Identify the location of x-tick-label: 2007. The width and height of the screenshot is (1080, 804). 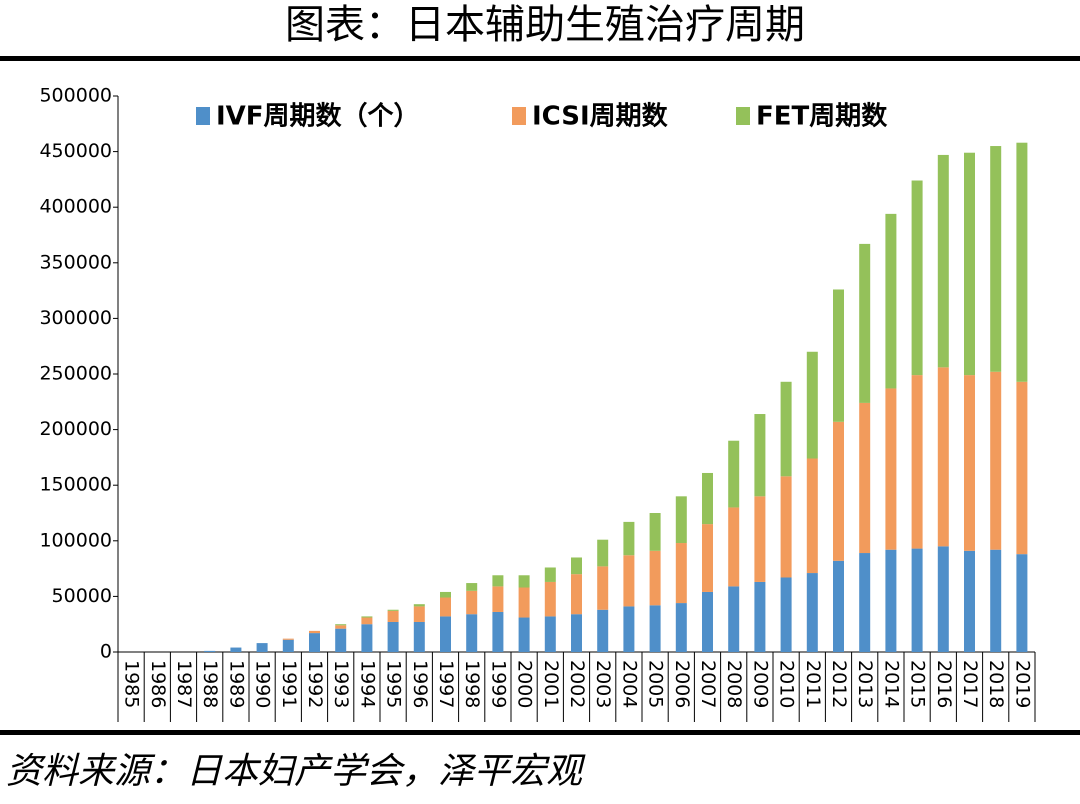
(708, 684).